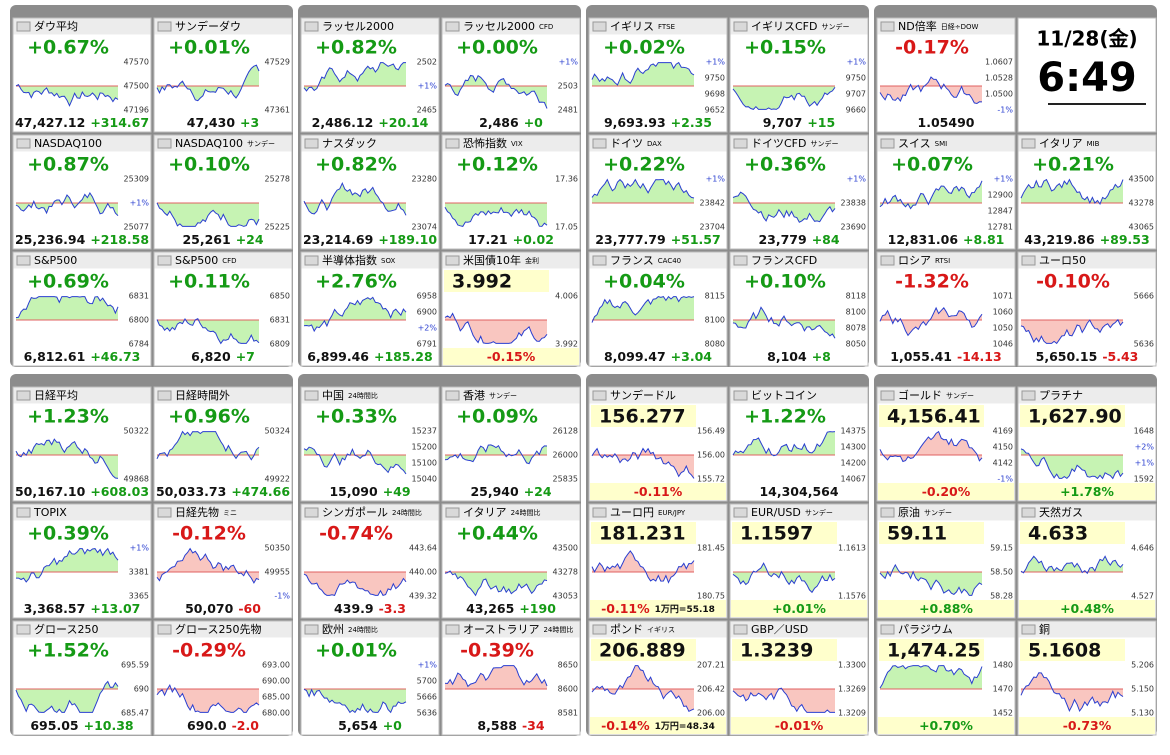 This screenshot has width=1170, height=755. What do you see at coordinates (485, 512) in the screenshot?
I see `name: イタリア` at bounding box center [485, 512].